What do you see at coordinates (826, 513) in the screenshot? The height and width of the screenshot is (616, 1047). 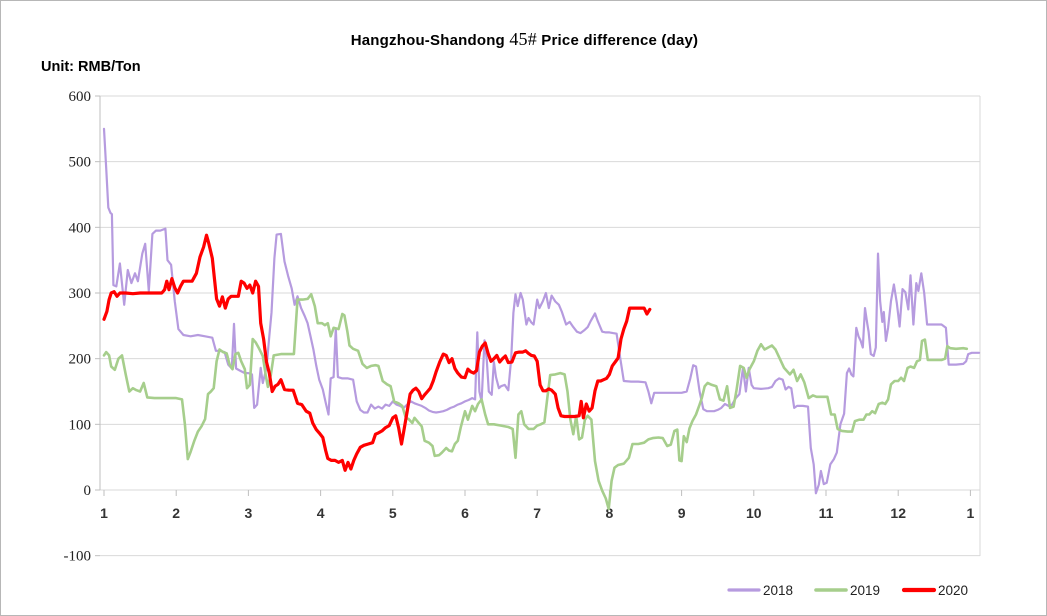 I see `x-axis-label-10: 11` at bounding box center [826, 513].